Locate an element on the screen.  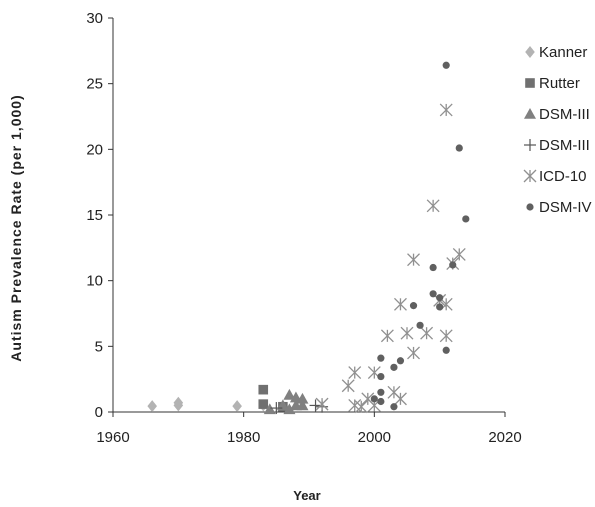
x-axis-title: Year is located at coordinates (306, 495).